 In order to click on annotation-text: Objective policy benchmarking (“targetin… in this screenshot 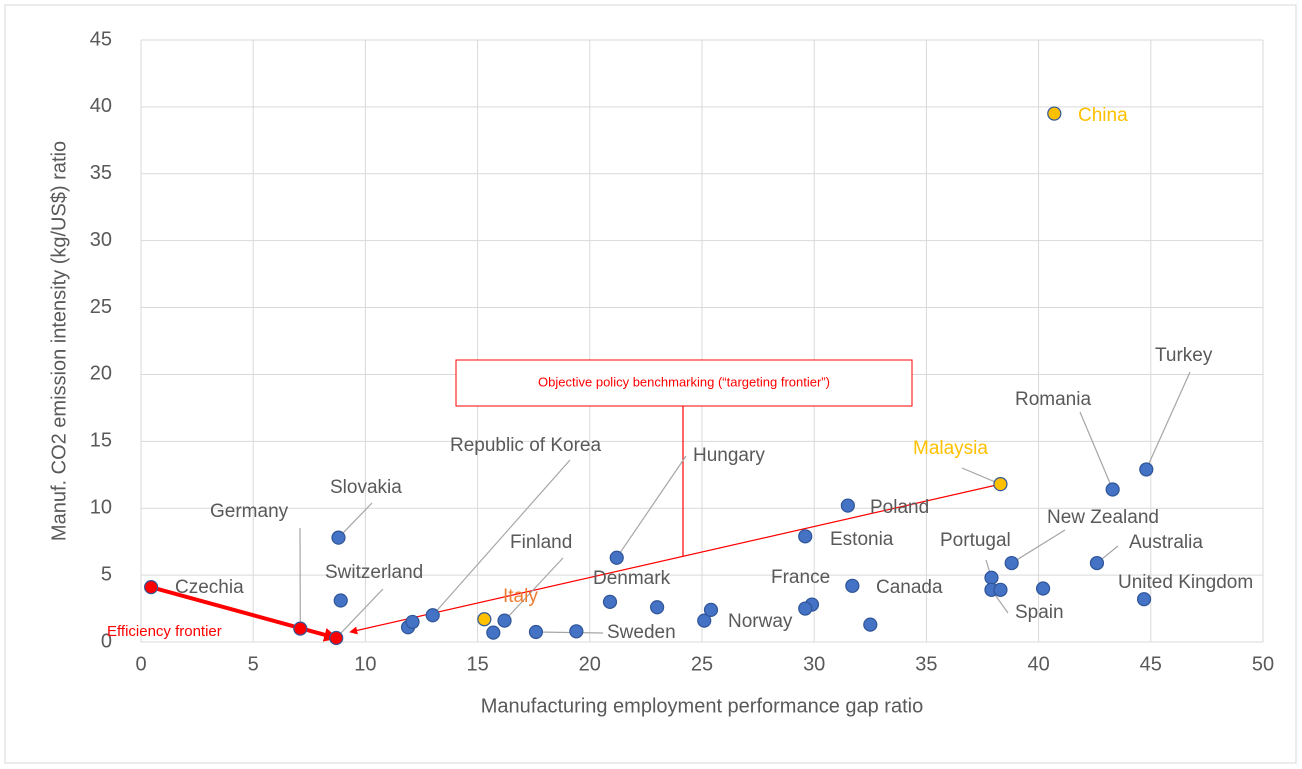, I will do `click(684, 381)`.